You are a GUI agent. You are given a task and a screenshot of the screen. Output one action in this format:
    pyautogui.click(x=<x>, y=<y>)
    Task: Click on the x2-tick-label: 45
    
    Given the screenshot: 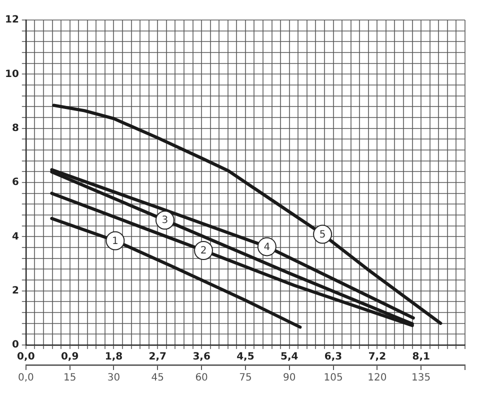 What is the action you would take?
    pyautogui.click(x=157, y=378)
    